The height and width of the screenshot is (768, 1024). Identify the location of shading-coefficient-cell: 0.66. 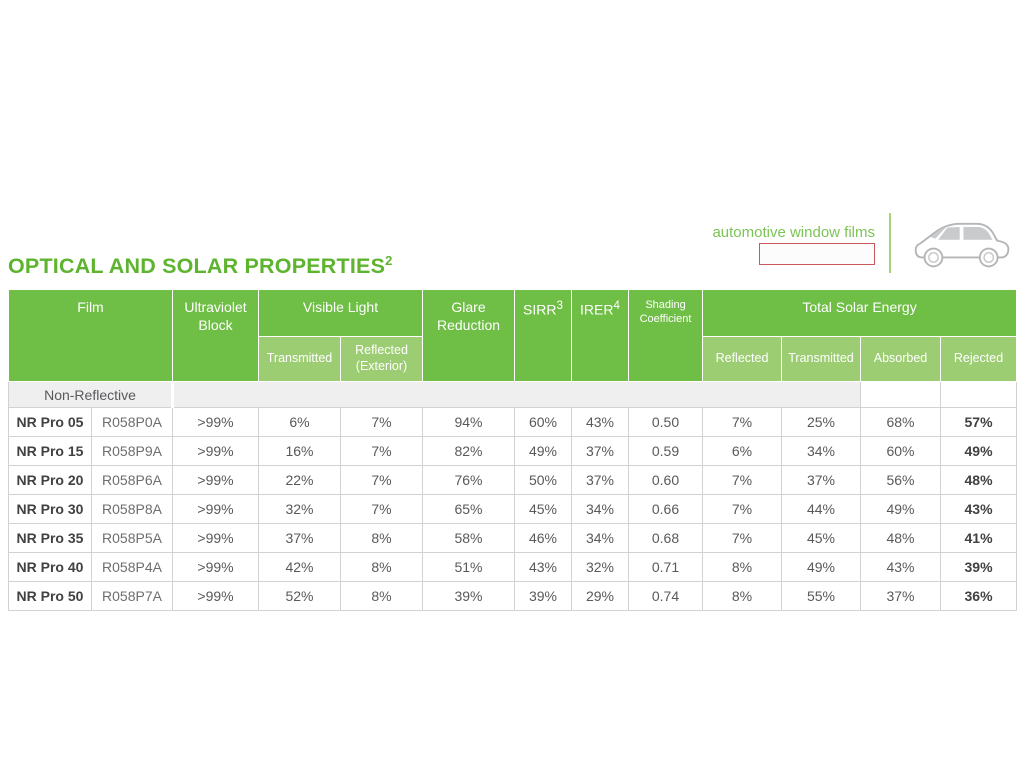
(665, 509).